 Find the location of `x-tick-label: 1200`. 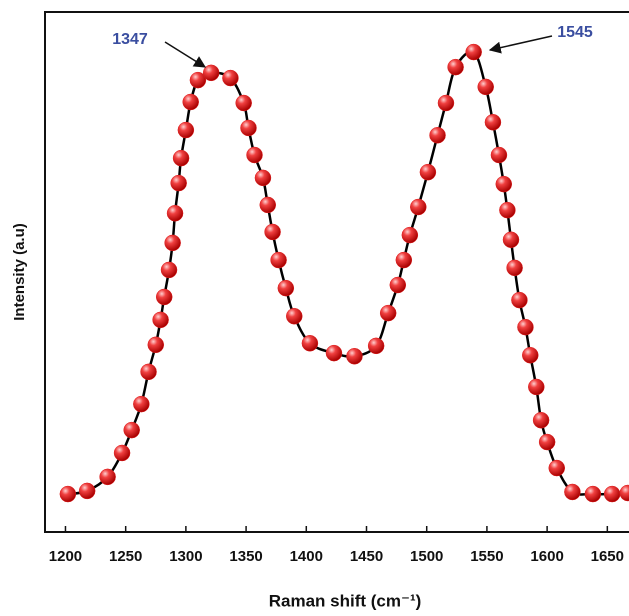

x-tick-label: 1200 is located at coordinates (65, 556).